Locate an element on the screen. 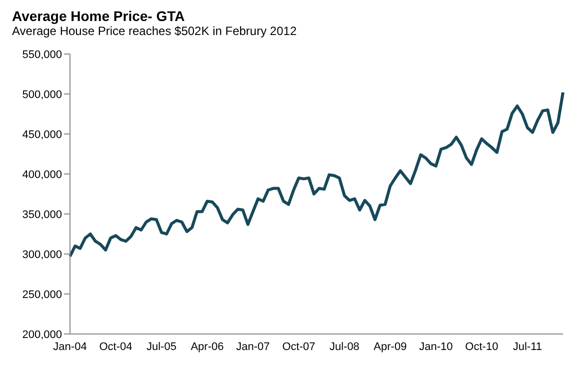 The image size is (583, 379). x-tick-label: Jan-04 is located at coordinates (70, 346).